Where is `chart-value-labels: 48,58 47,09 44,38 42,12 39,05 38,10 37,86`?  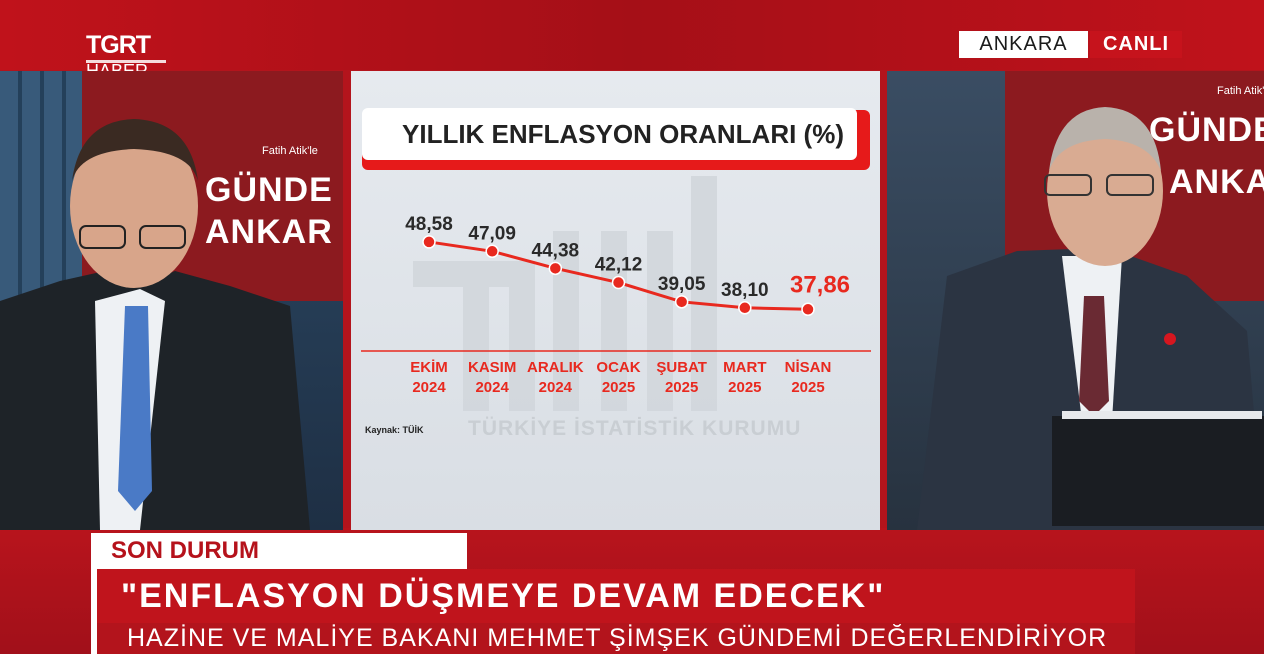 chart-value-labels: 48,58 47,09 44,38 42,12 39,05 38,10 37,86 is located at coordinates (627, 257).